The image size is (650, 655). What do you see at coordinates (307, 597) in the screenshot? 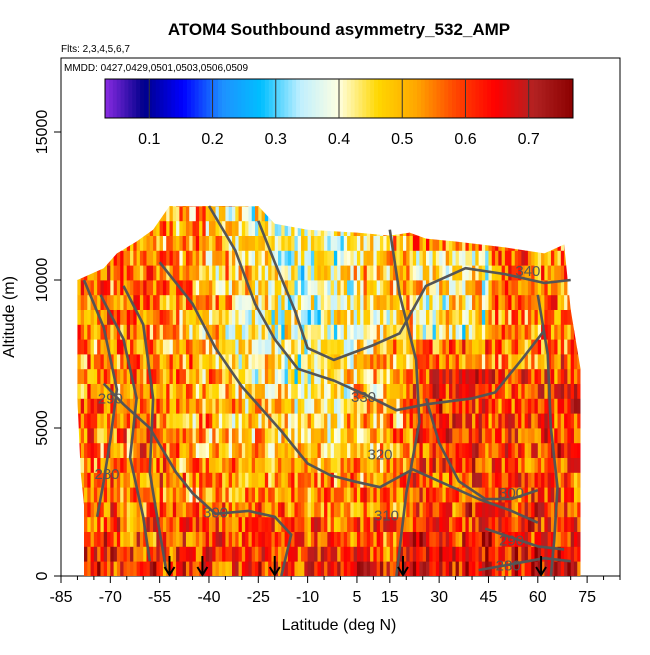
I see `x-tick-label: -10` at bounding box center [307, 597].